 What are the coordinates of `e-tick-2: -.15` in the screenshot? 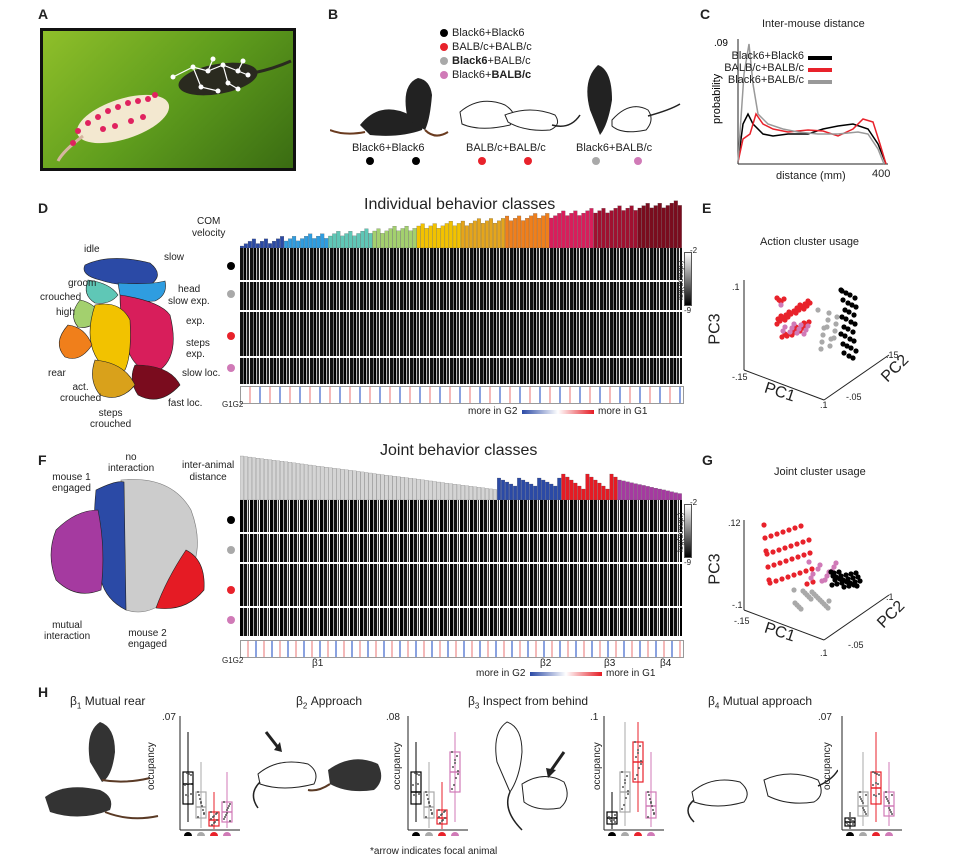 It's located at (740, 377).